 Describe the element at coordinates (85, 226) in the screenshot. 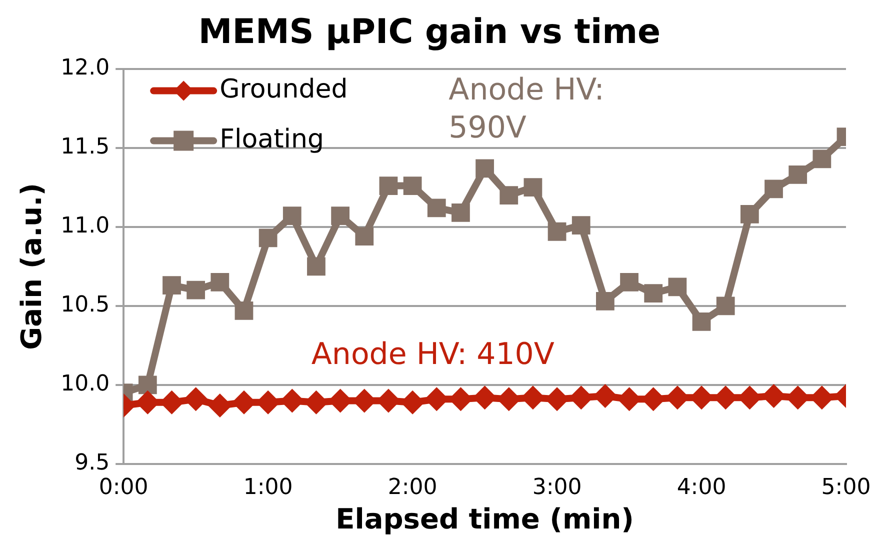

I see `y-tick-label: 11.0` at that location.